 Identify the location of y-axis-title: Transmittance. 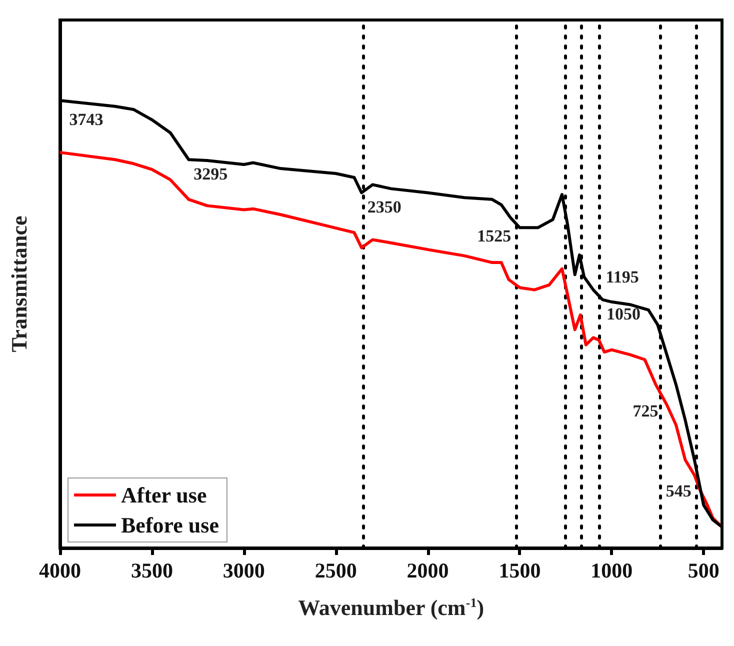
(19, 284).